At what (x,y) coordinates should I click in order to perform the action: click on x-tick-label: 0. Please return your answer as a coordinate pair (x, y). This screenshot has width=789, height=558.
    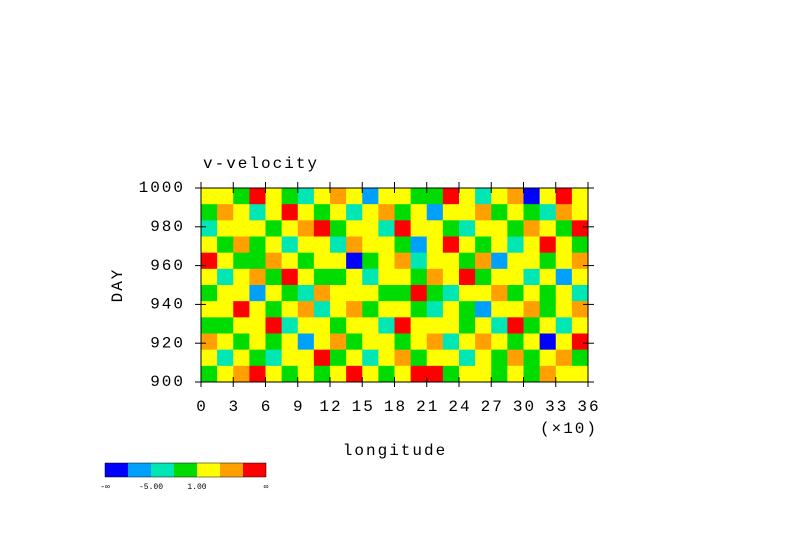
    Looking at the image, I should click on (202, 407).